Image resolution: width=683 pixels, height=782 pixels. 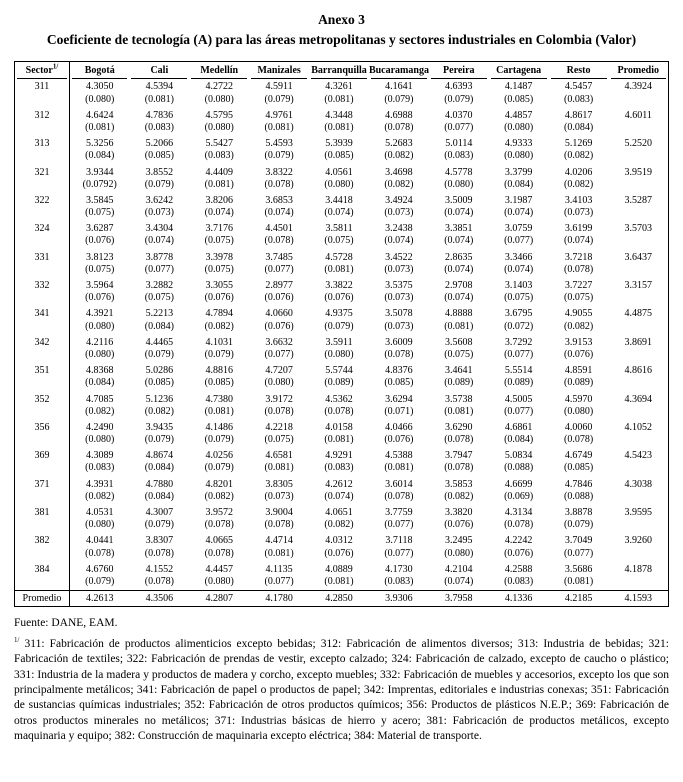 I want to click on coefficient-value: 4.8888, so click(x=459, y=314).